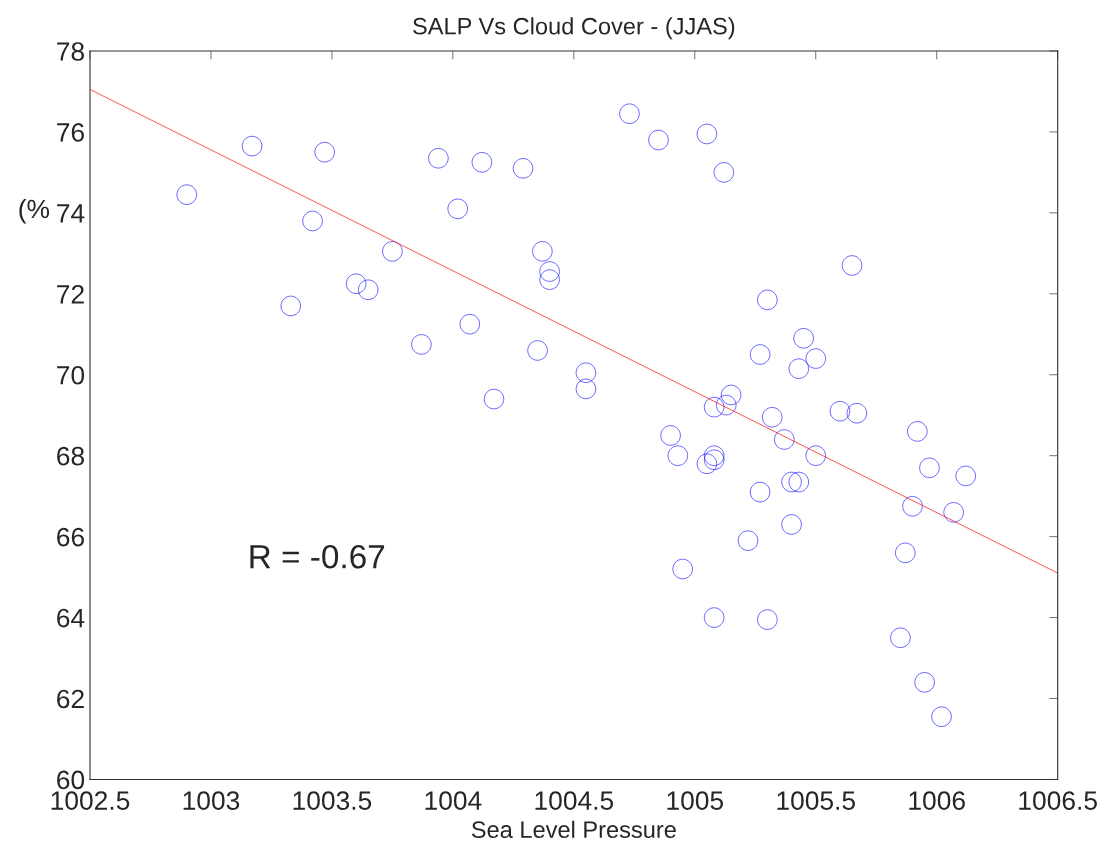 This screenshot has height=850, width=1111. I want to click on x-tick-label: 1006.5, so click(1058, 800).